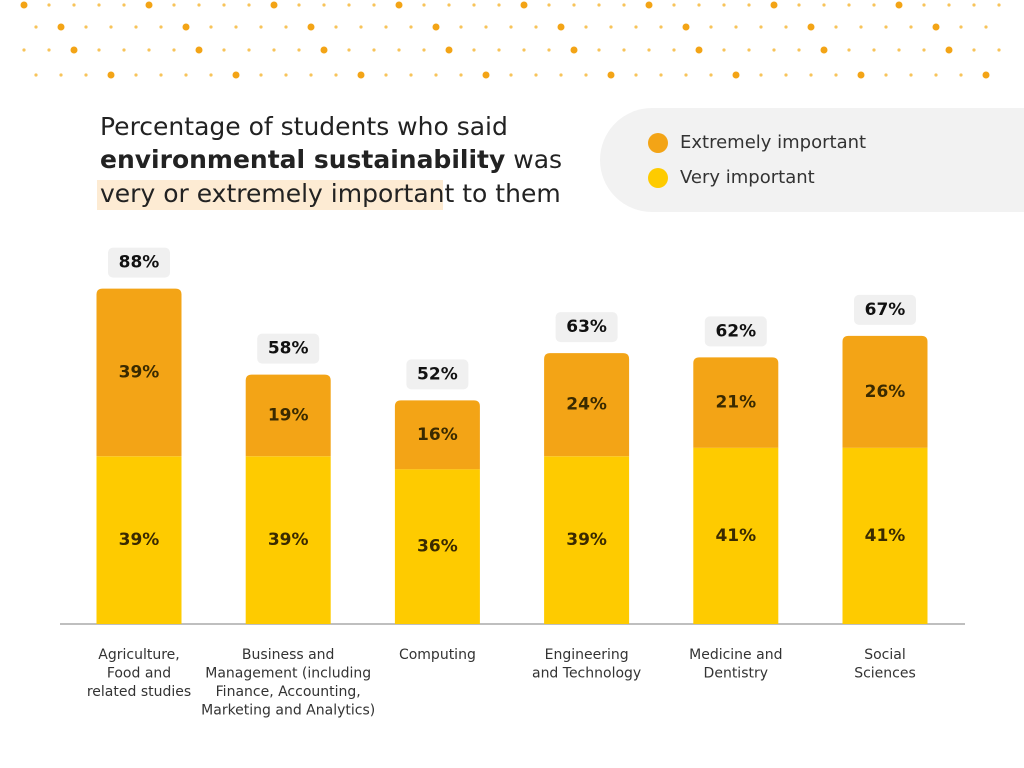  I want to click on x-tick-label: Engineering, so click(587, 655).